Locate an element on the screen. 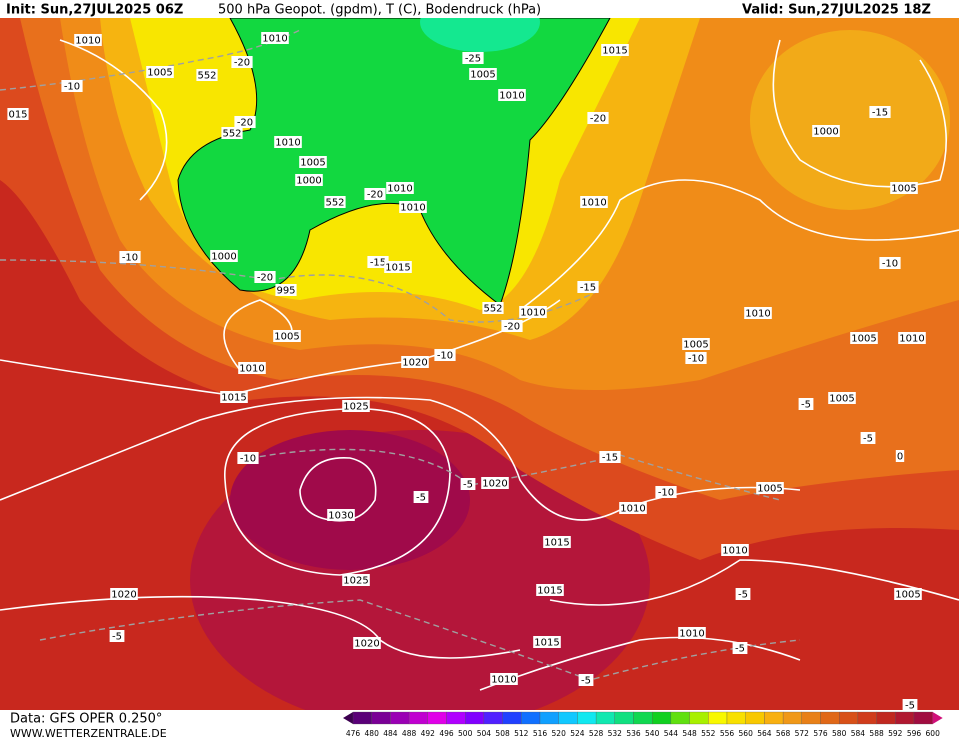  contour-label: 1030 is located at coordinates (340, 516).